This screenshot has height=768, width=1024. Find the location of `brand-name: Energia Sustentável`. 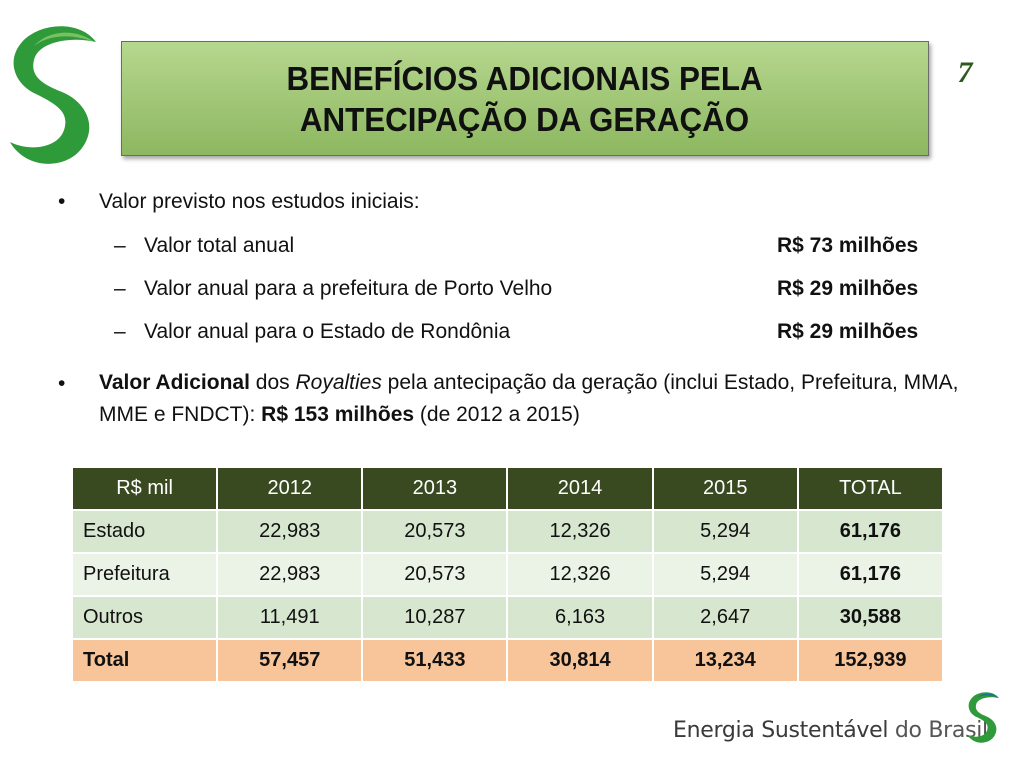

brand-name: Energia Sustentável is located at coordinates (781, 730).